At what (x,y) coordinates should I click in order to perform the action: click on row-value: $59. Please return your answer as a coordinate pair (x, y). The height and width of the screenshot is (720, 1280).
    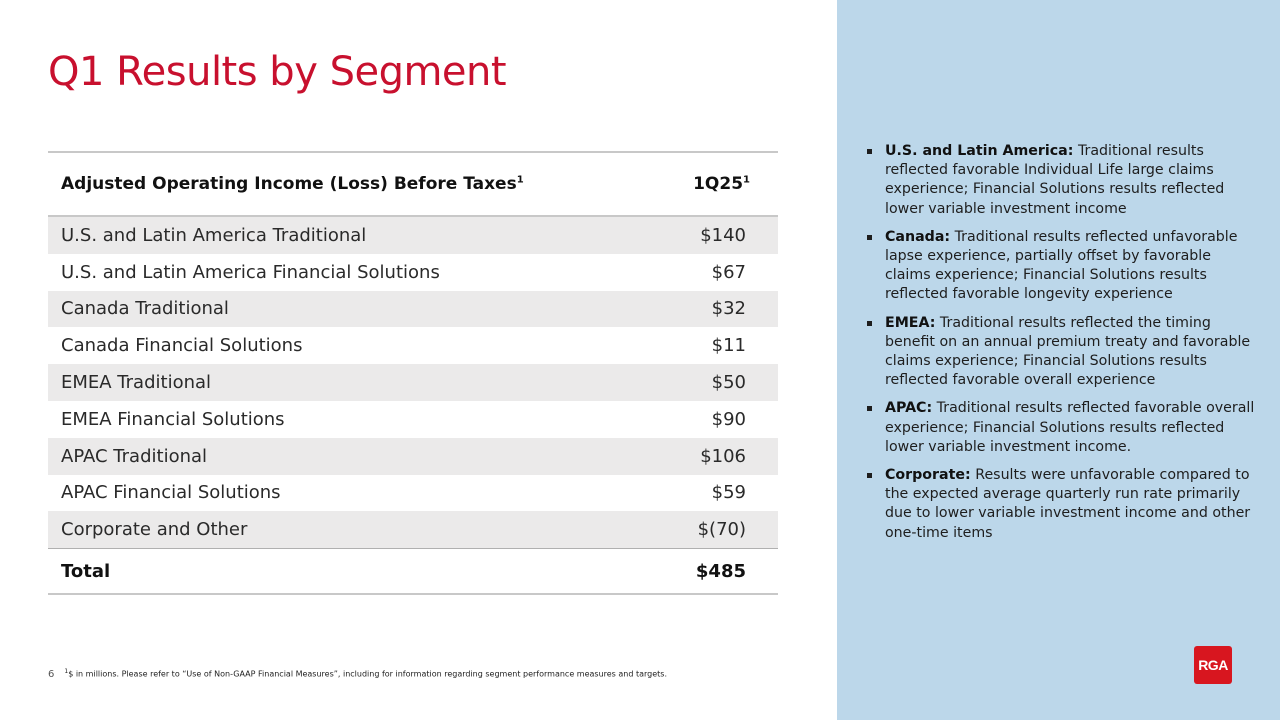
    Looking at the image, I should click on (728, 493).